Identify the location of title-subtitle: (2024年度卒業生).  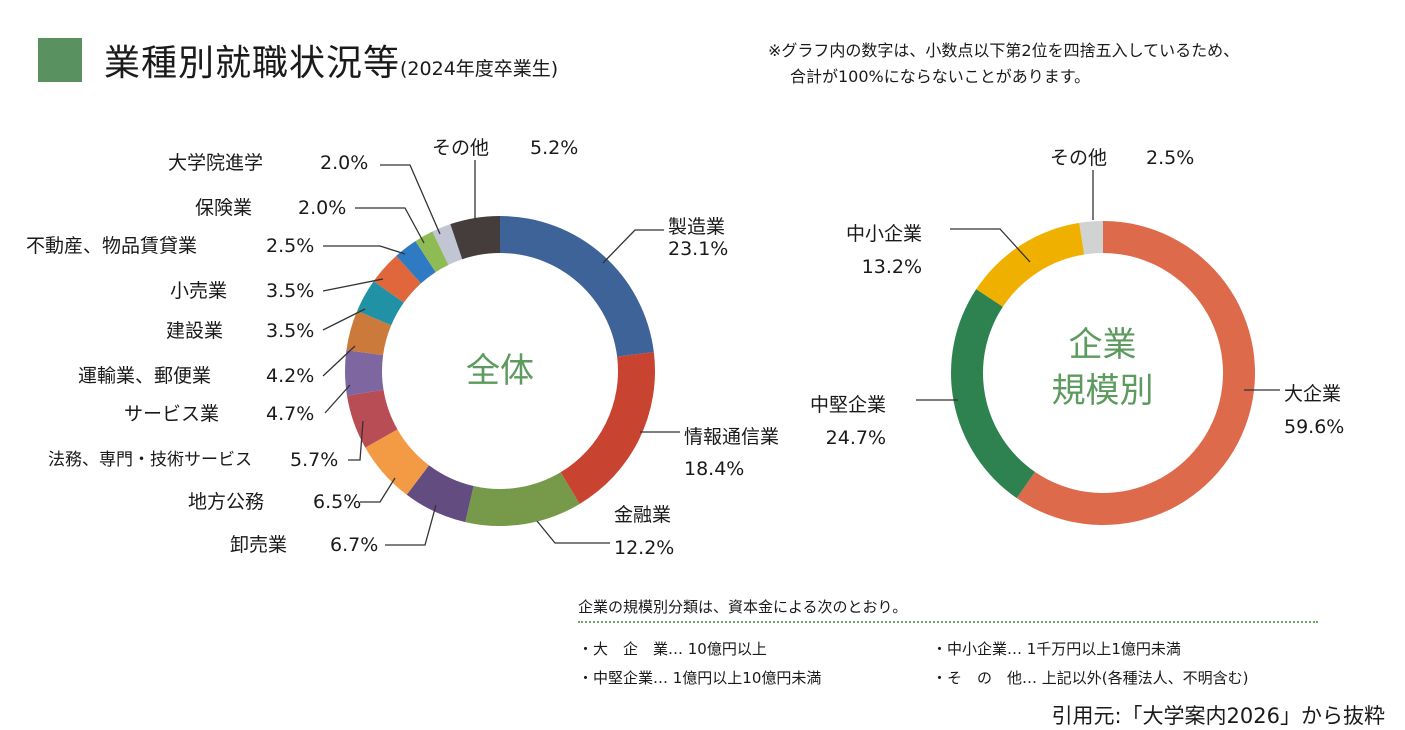
(479, 69).